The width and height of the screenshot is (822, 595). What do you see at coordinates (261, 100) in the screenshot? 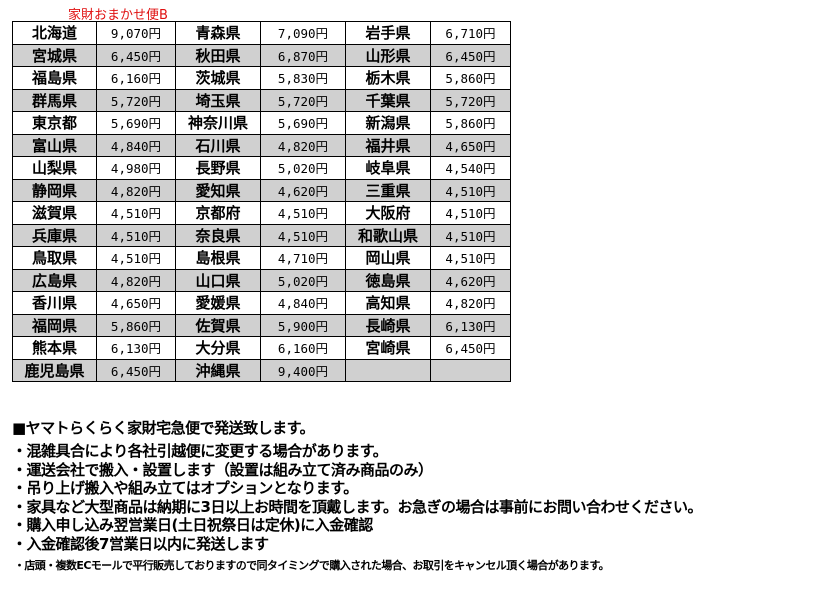
I see `table-row: 群馬県 5,720円 埼玉県 5,720円 千葉県 5,720円` at bounding box center [261, 100].